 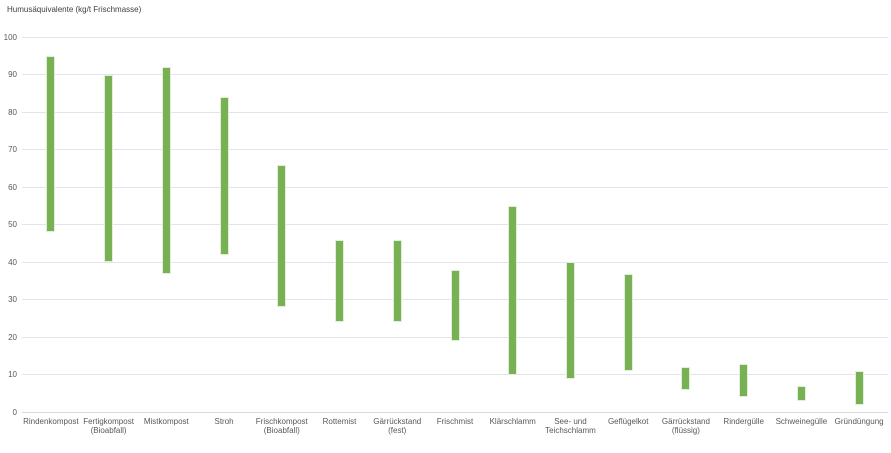 I want to click on x-category-label: Fertigkompost (Bioabfall), so click(x=108, y=426).